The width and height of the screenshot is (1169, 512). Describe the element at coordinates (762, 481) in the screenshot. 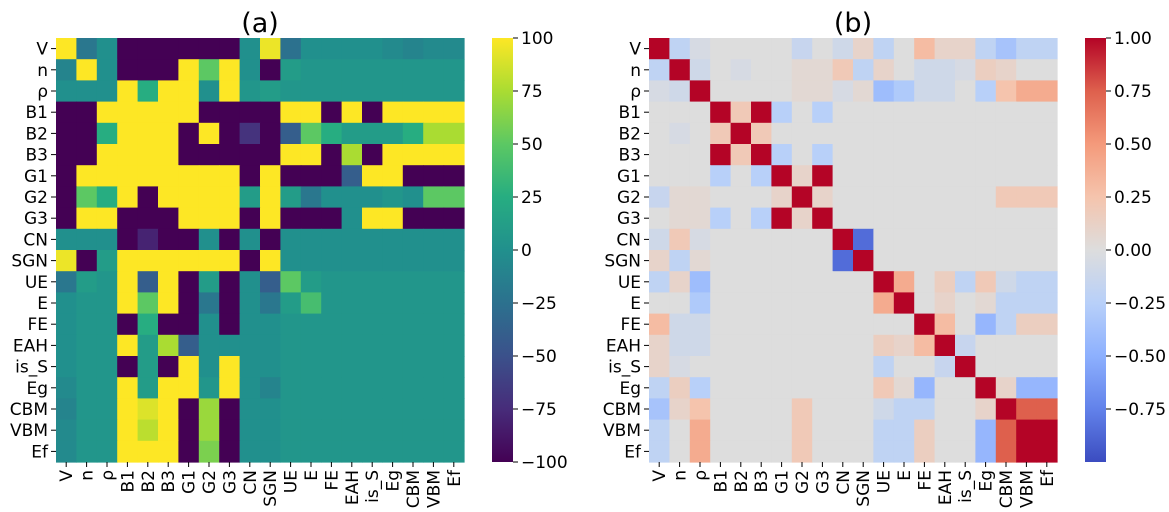

I see `x-tick-label: B3` at that location.